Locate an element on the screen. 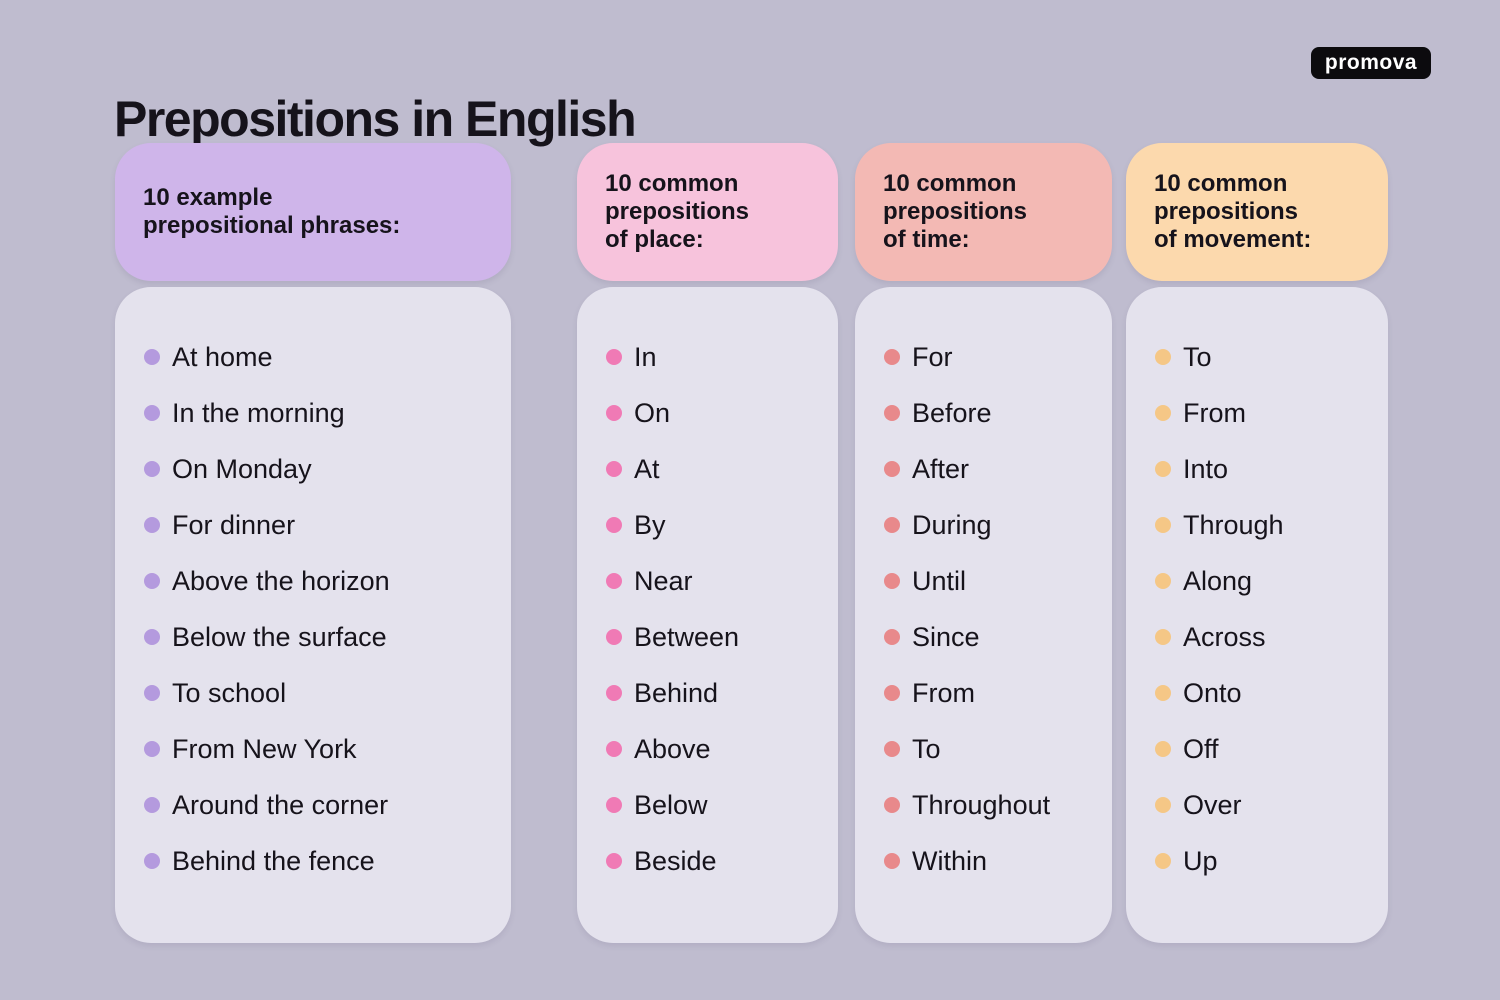 The image size is (1500, 1000). list-item: Below is located at coordinates (722, 804).